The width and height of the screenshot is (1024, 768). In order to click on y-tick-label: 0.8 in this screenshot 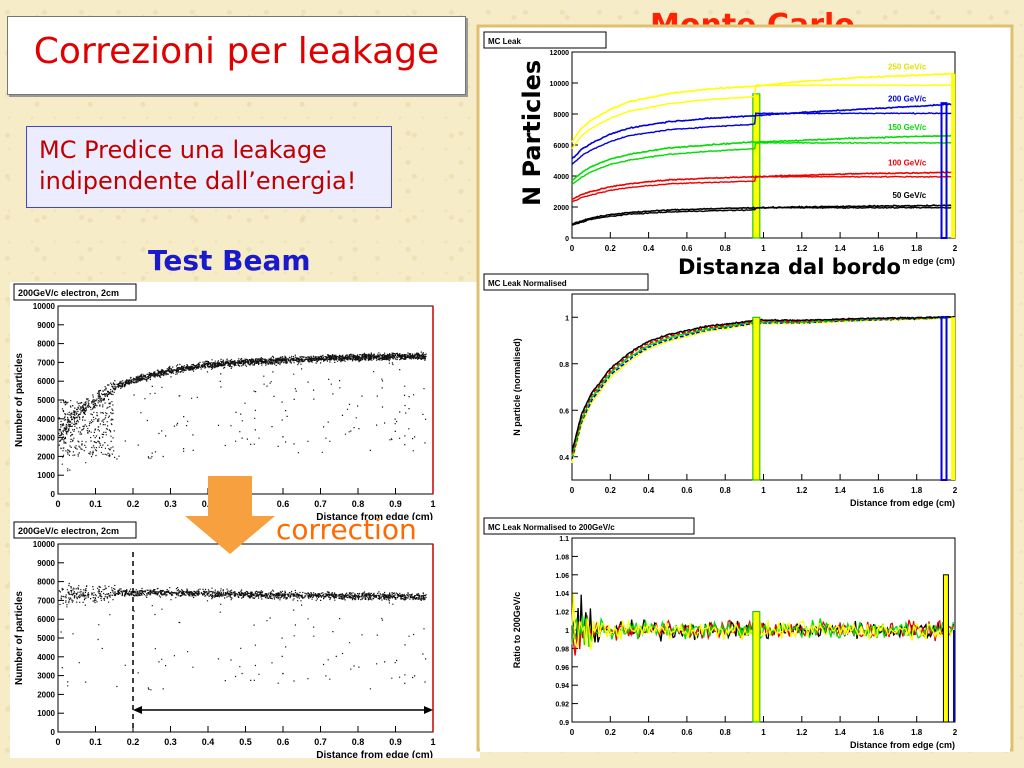, I will do `click(564, 365)`.